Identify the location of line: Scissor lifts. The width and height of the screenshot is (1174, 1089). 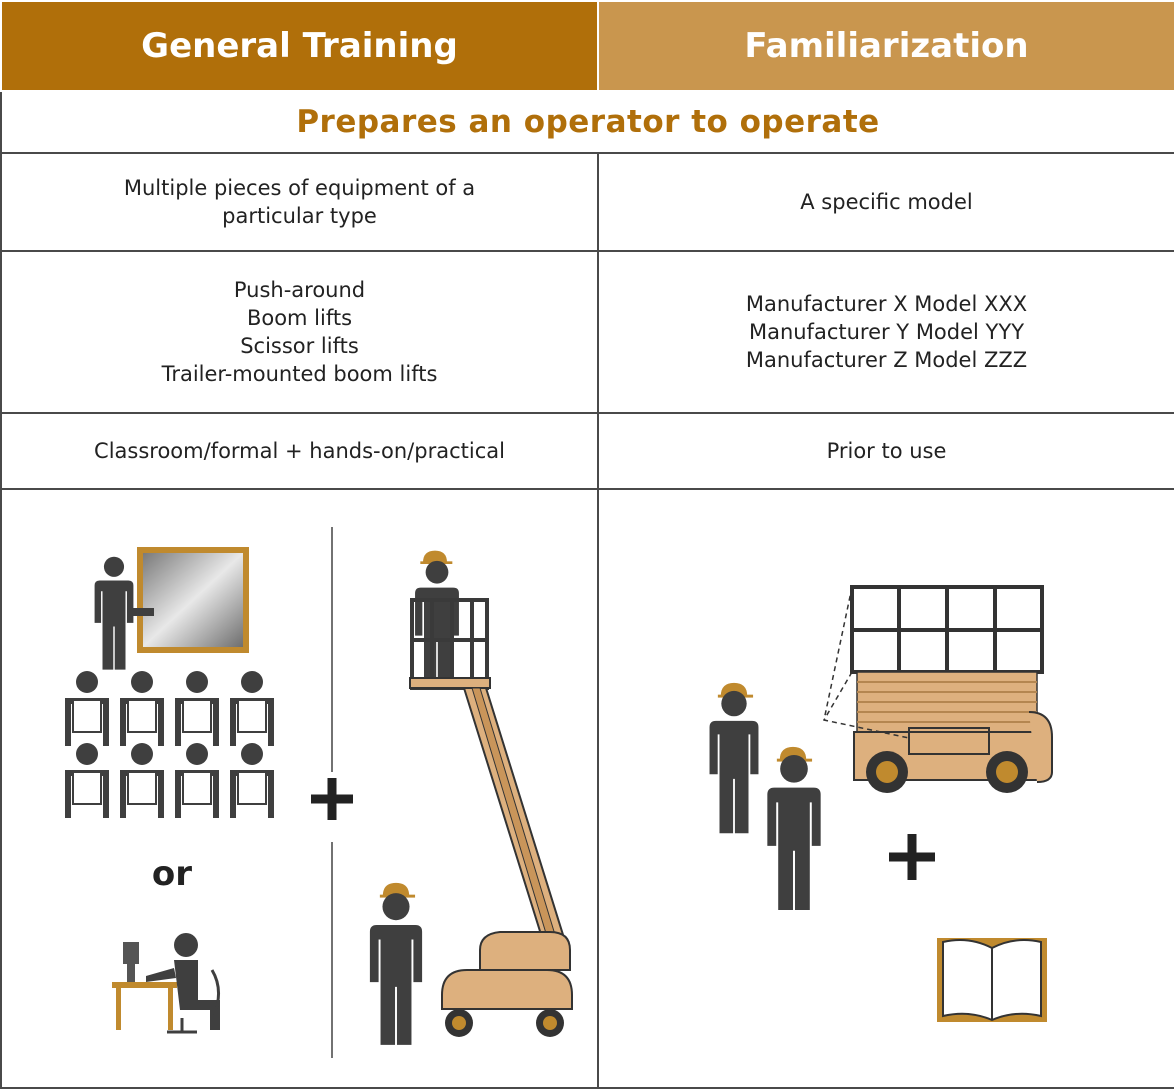
(299, 346).